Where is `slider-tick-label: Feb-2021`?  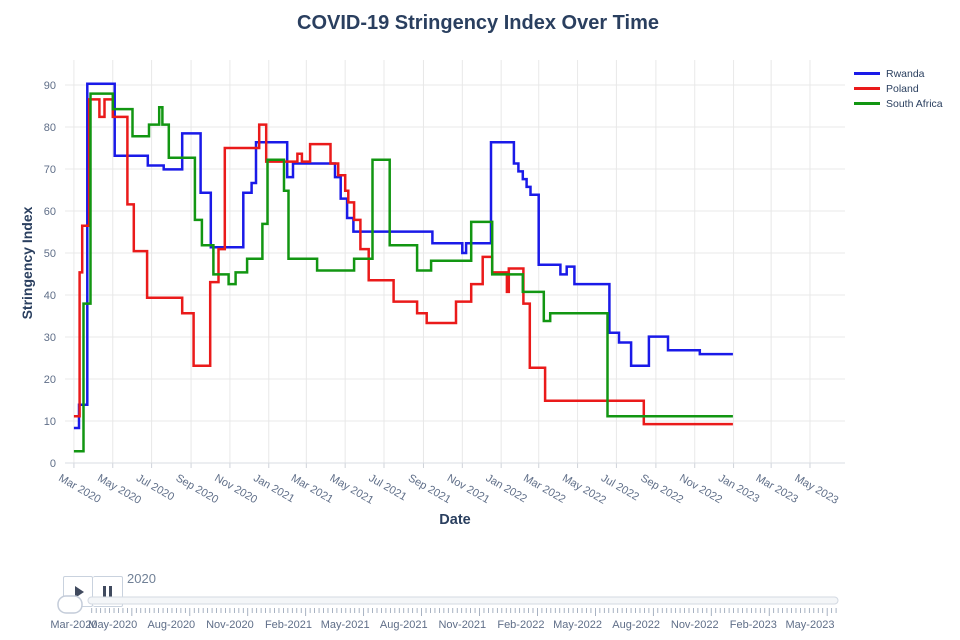 slider-tick-label: Feb-2021 is located at coordinates (288, 625).